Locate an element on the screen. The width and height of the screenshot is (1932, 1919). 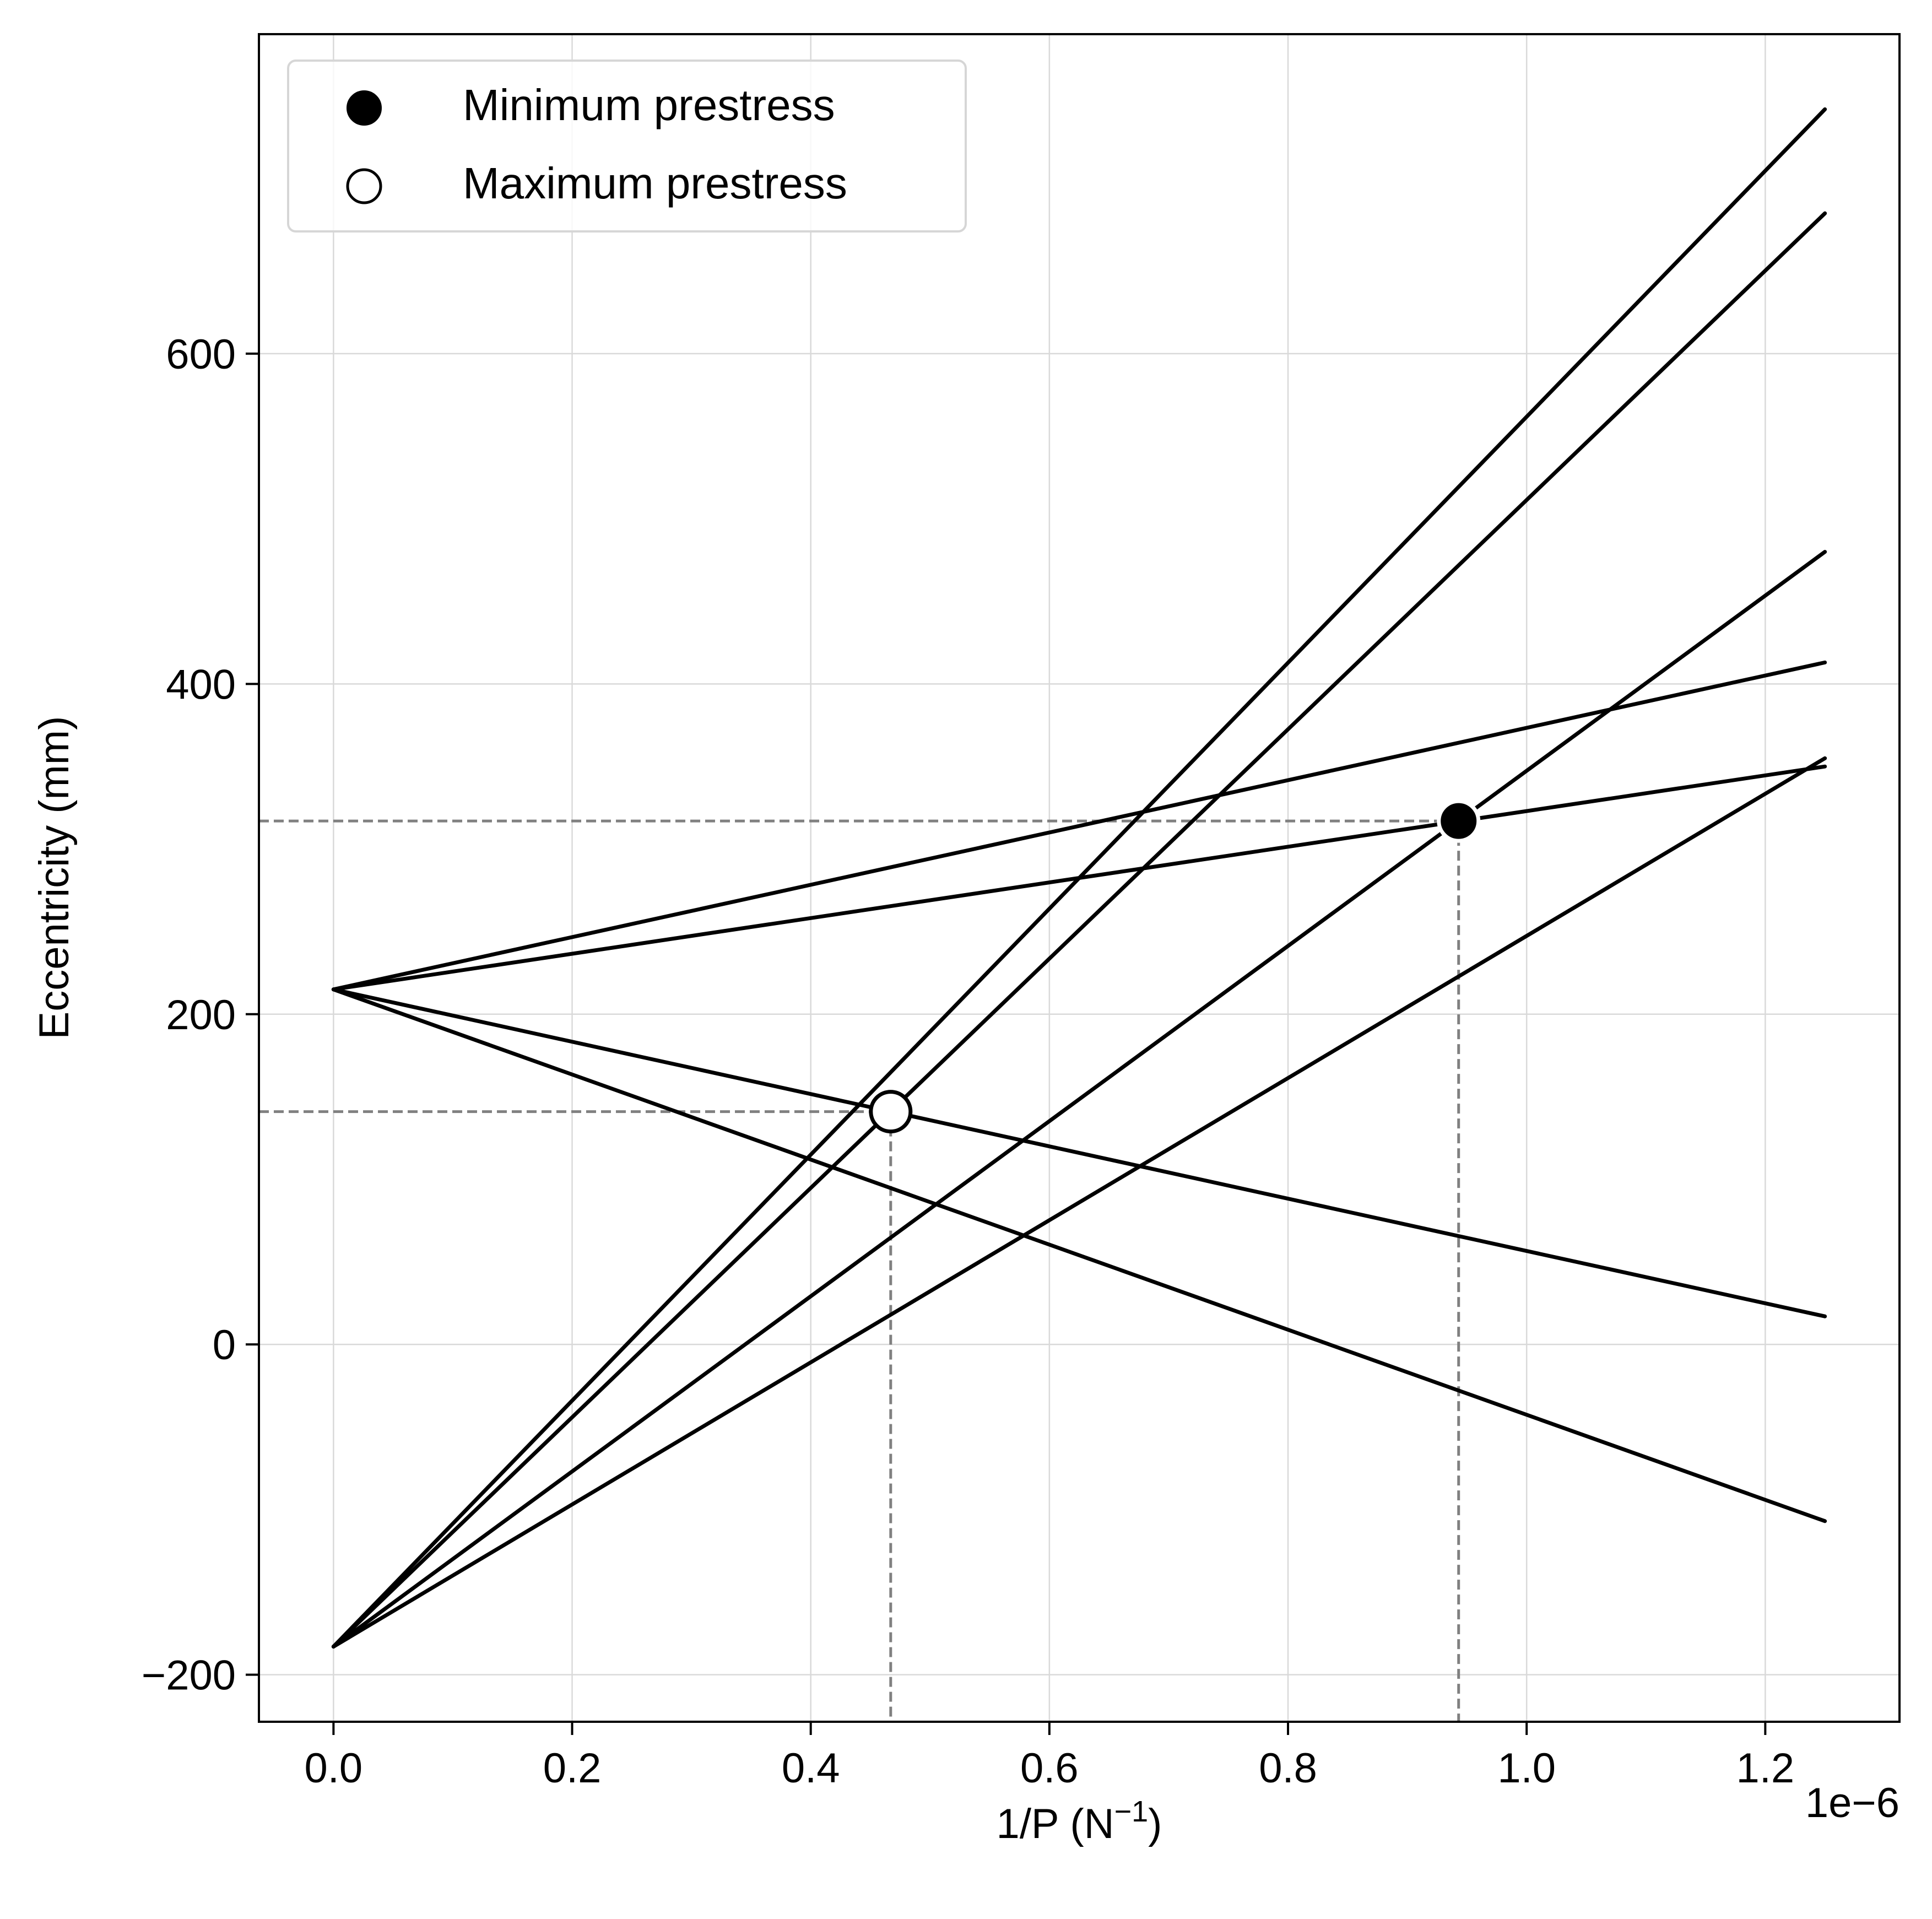
x-tick-label: 0.0 is located at coordinates (334, 1768).